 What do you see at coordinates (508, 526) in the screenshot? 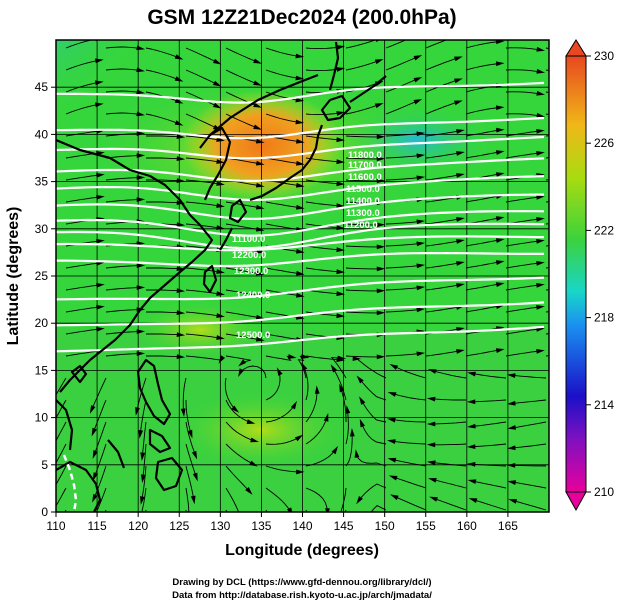
I see `x-tick-label: 165` at bounding box center [508, 526].